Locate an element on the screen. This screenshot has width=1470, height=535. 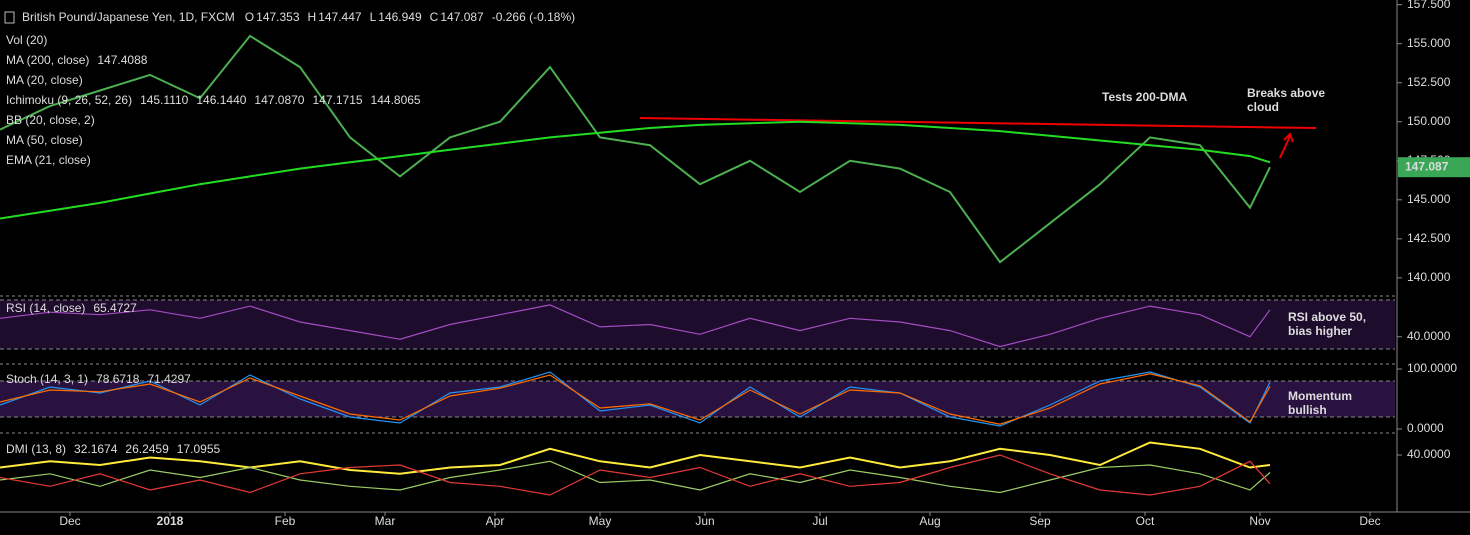
legend-value: 32.1674 is located at coordinates (96, 449).